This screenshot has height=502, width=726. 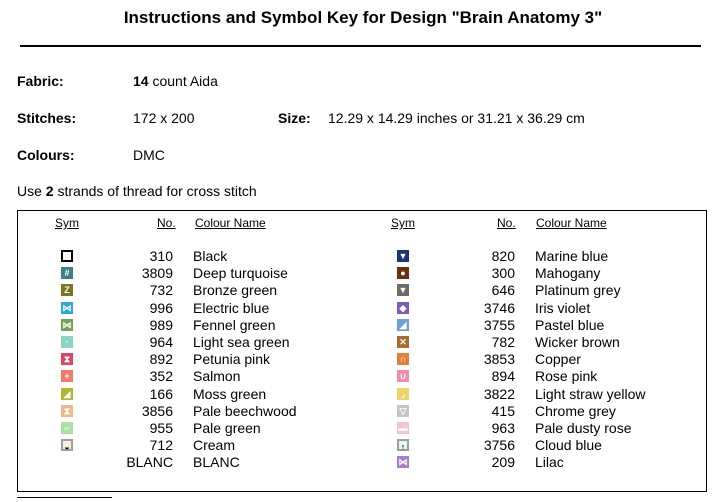 What do you see at coordinates (67, 376) in the screenshot?
I see `stitch-symbol-icon: +` at bounding box center [67, 376].